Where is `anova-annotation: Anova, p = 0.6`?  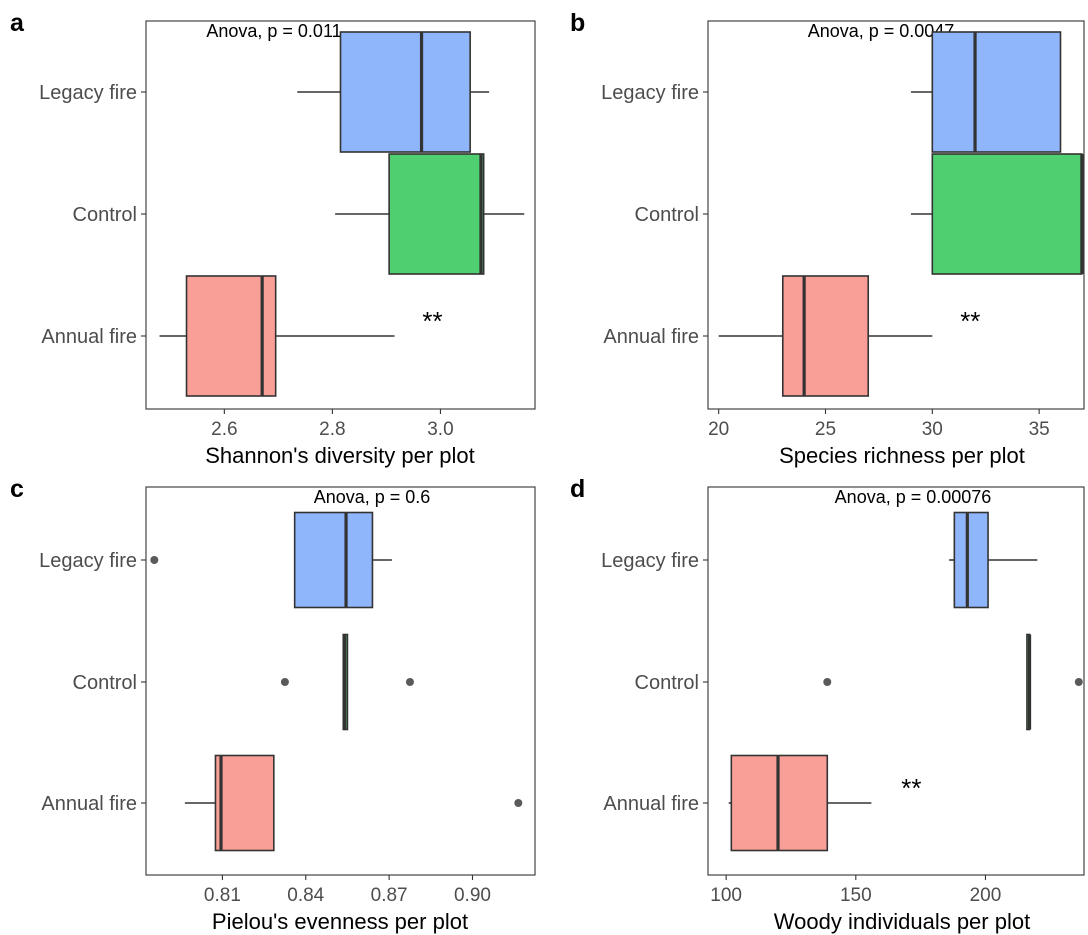
anova-annotation: Anova, p = 0.6 is located at coordinates (372, 497).